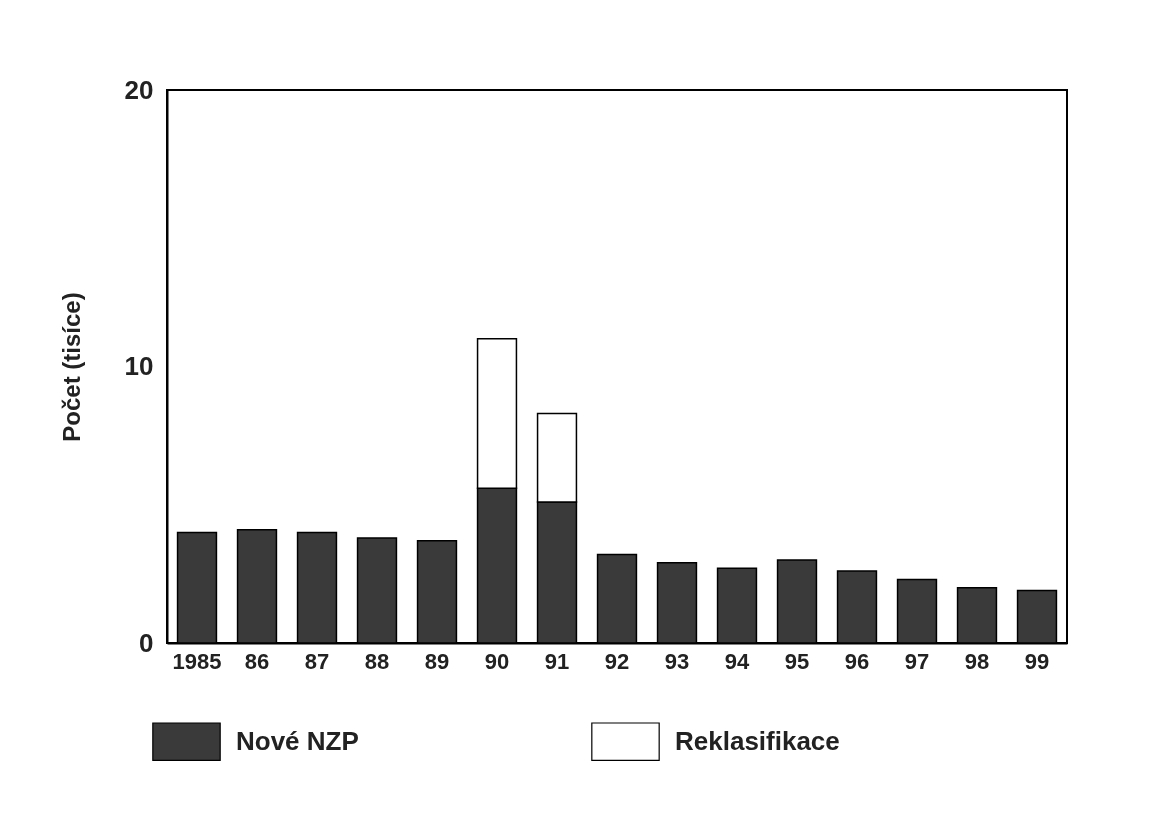 The width and height of the screenshot is (1149, 830). I want to click on y-tick-label: 0, so click(146, 642).